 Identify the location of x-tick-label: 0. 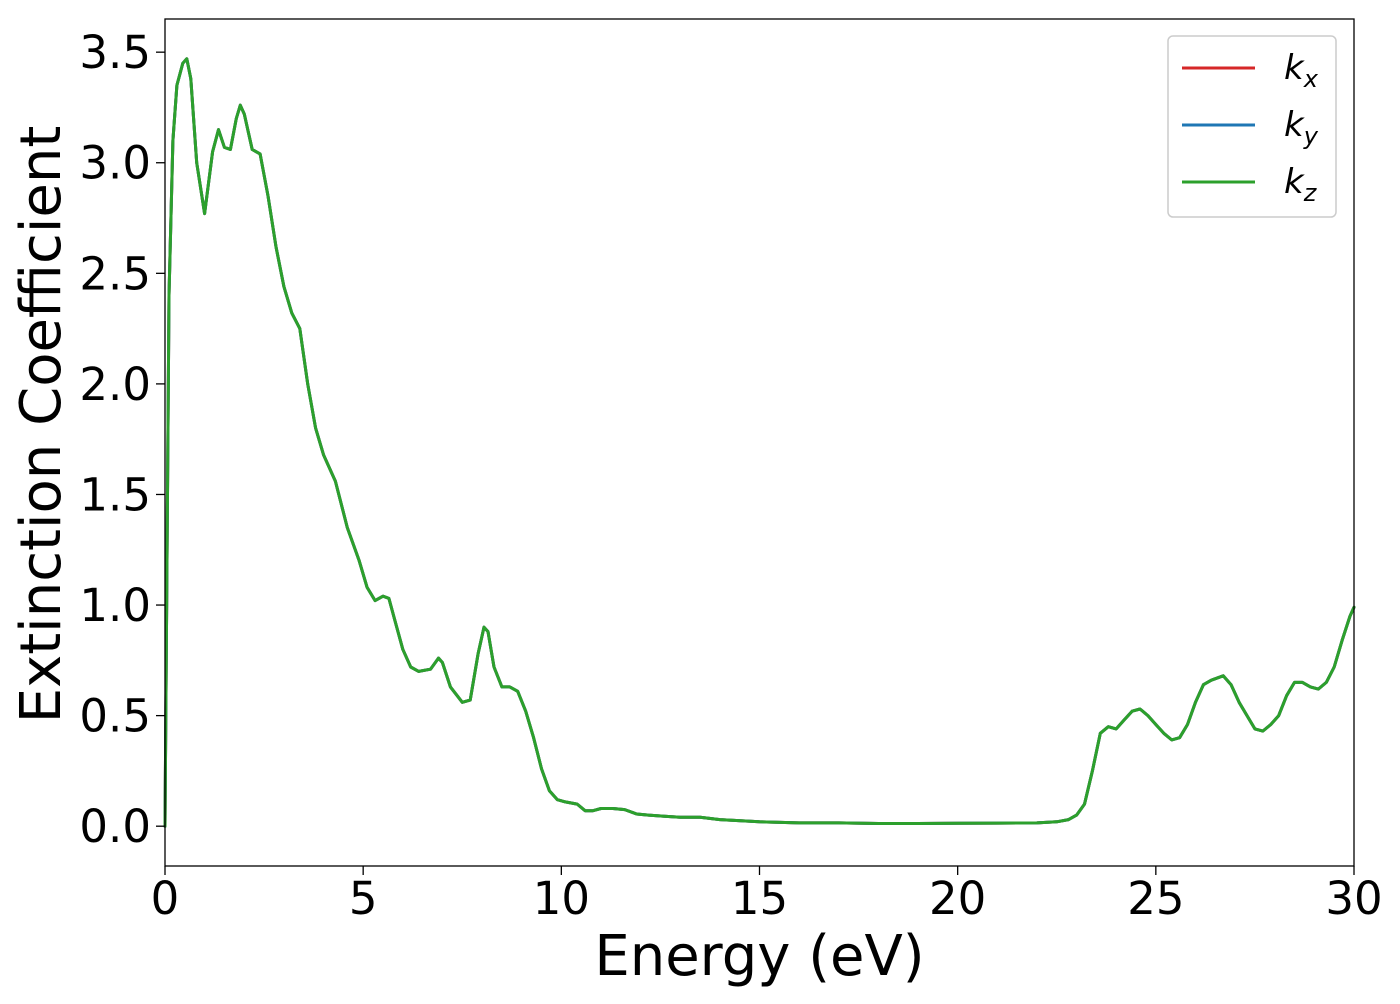
(165, 898).